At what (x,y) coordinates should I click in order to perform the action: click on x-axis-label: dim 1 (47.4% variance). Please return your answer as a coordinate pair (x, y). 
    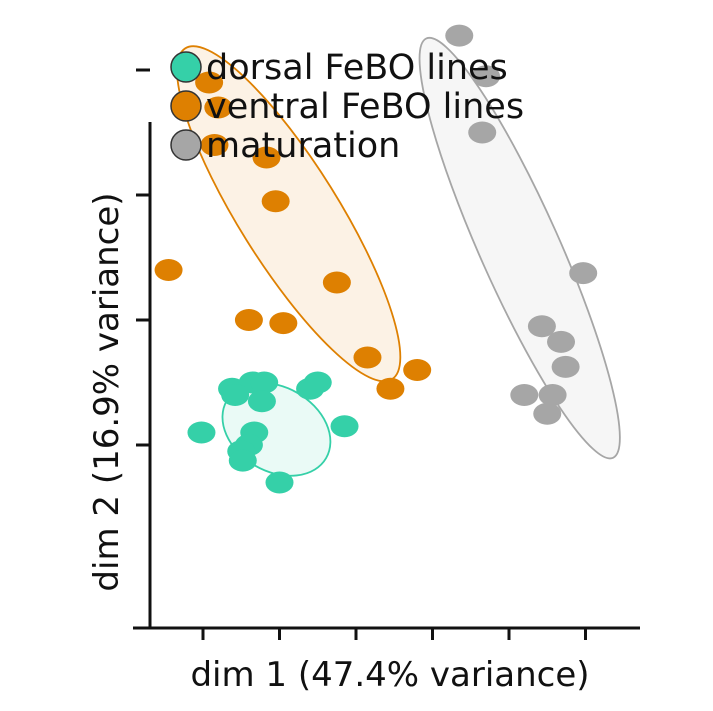
    Looking at the image, I should click on (389, 675).